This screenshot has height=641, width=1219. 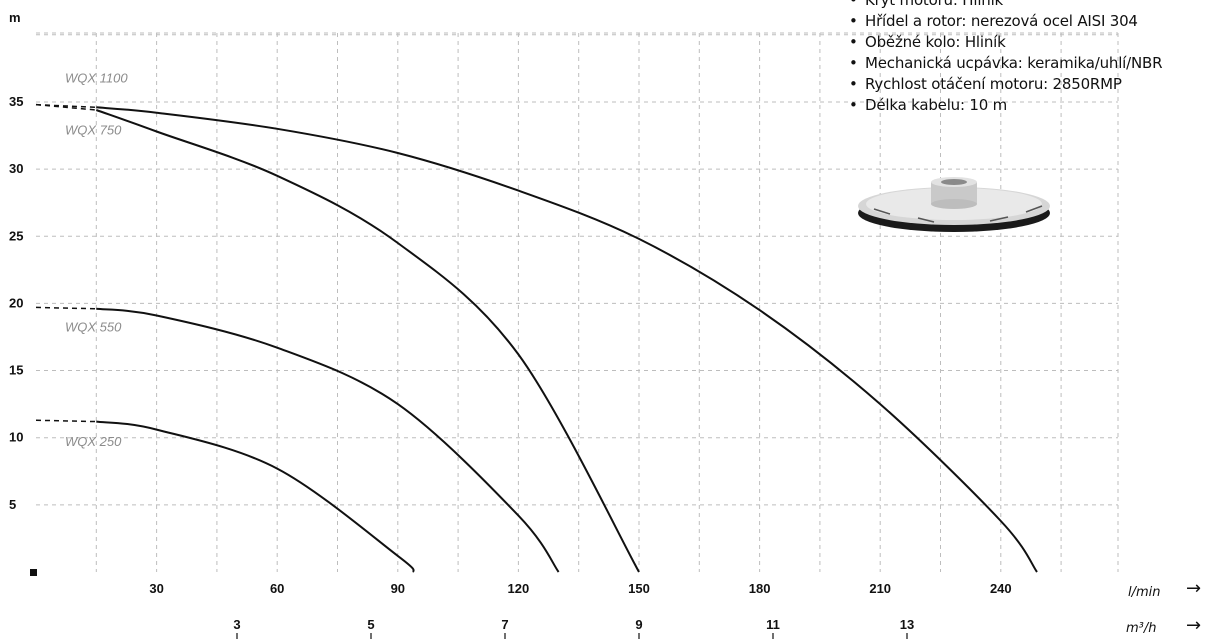 I want to click on x-tick-label: 210, so click(x=880, y=588).